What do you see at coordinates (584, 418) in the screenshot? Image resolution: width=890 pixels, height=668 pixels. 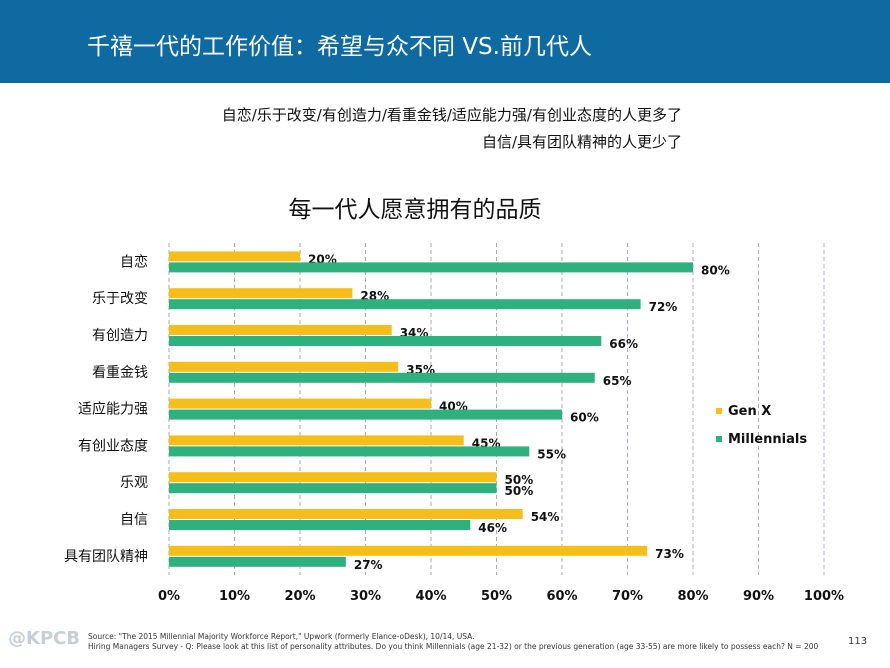 I see `data-label: 60%` at bounding box center [584, 418].